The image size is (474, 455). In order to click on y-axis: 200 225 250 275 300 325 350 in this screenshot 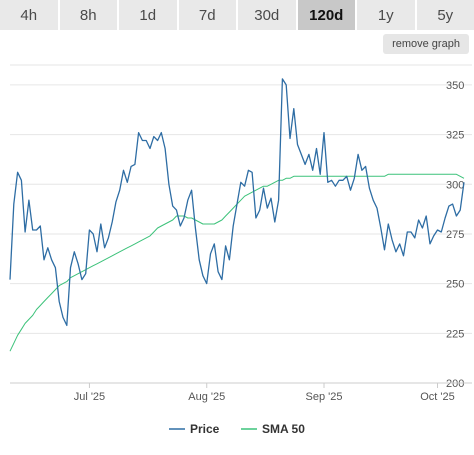, I will do `click(455, 235)`.